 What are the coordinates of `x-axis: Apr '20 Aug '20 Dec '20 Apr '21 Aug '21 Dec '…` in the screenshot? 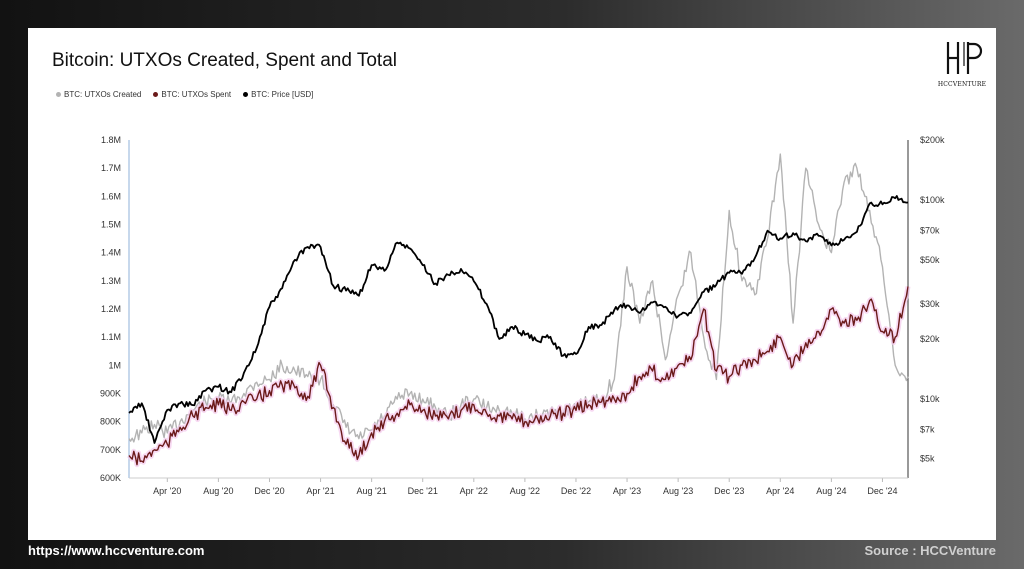 It's located at (525, 487).